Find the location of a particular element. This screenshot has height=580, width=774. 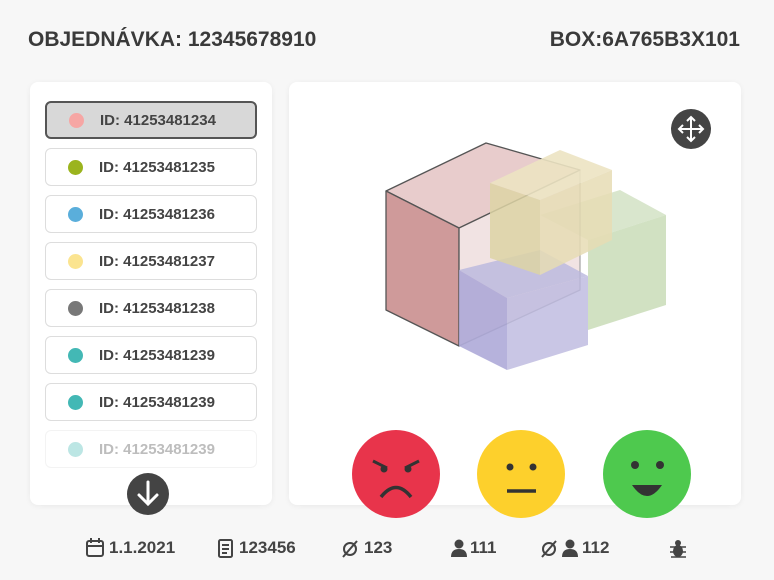

item-id: ID: 41253481237 is located at coordinates (157, 261).